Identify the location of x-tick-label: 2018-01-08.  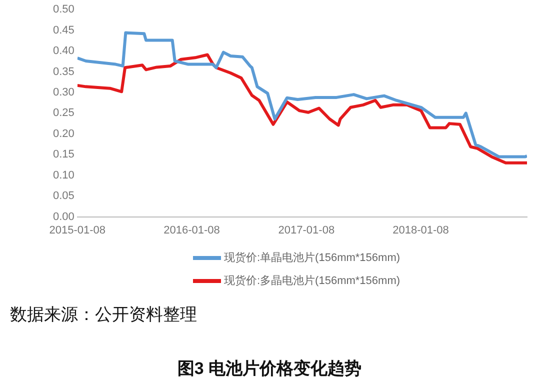
(420, 230).